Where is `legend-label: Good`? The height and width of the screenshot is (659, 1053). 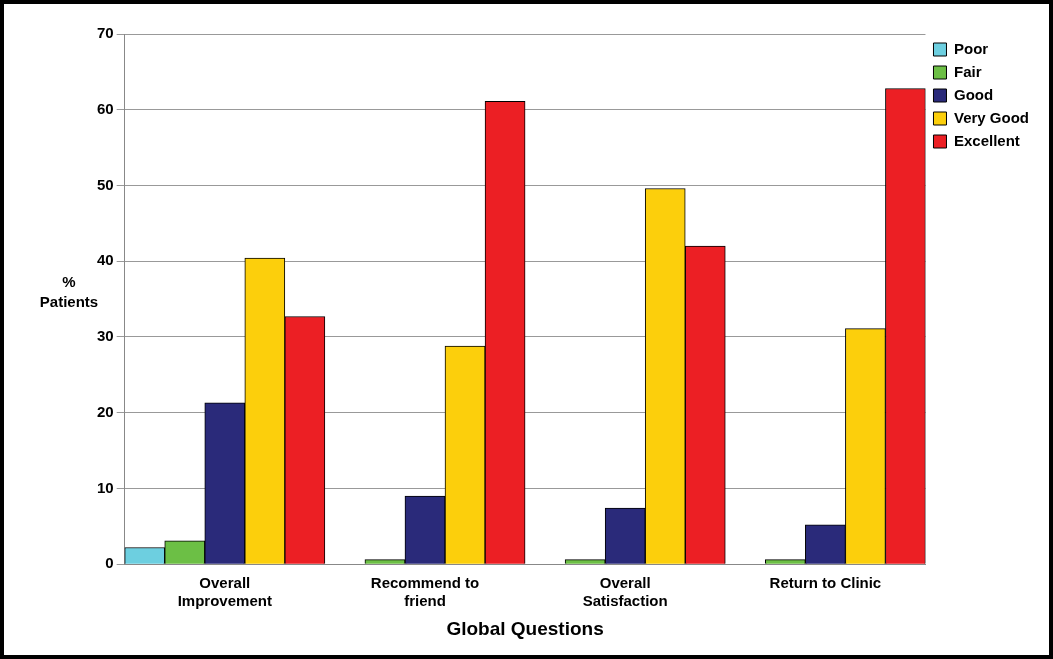 legend-label: Good is located at coordinates (973, 94).